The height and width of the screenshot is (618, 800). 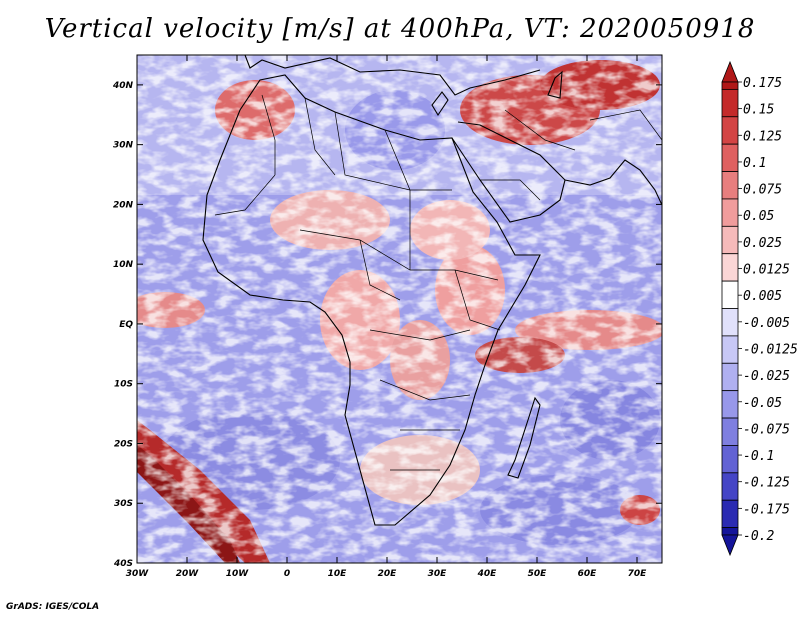 What do you see at coordinates (440, 104) in the screenshot?
I see `inland-sea` at bounding box center [440, 104].